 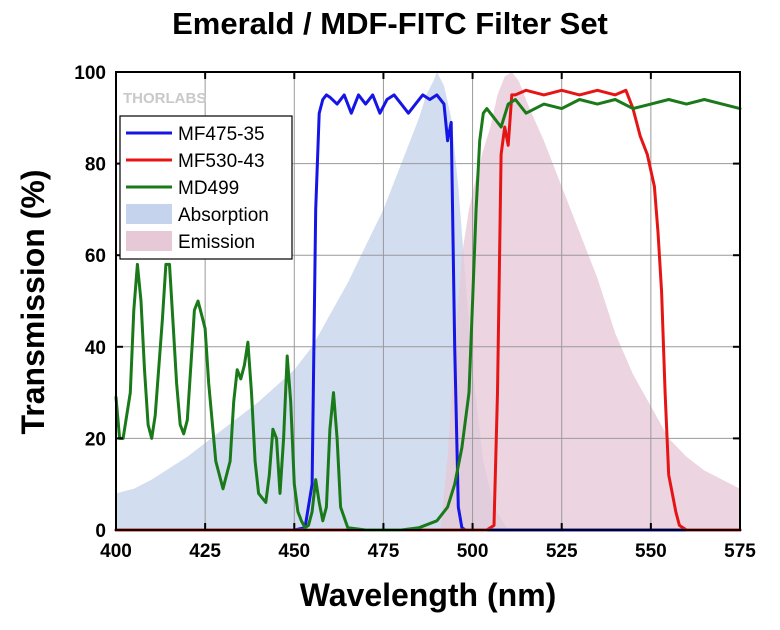 What do you see at coordinates (428, 595) in the screenshot?
I see `x-axis-label: Wavelength (nm)` at bounding box center [428, 595].